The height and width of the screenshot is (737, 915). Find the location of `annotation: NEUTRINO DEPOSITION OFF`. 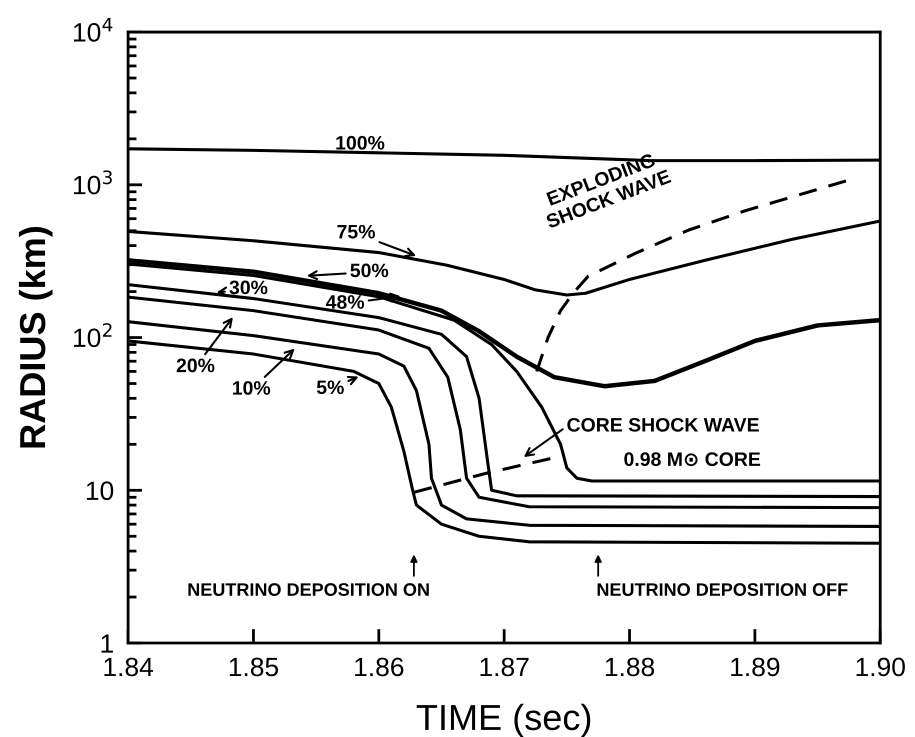

annotation: NEUTRINO DEPOSITION OFF is located at coordinates (723, 589).